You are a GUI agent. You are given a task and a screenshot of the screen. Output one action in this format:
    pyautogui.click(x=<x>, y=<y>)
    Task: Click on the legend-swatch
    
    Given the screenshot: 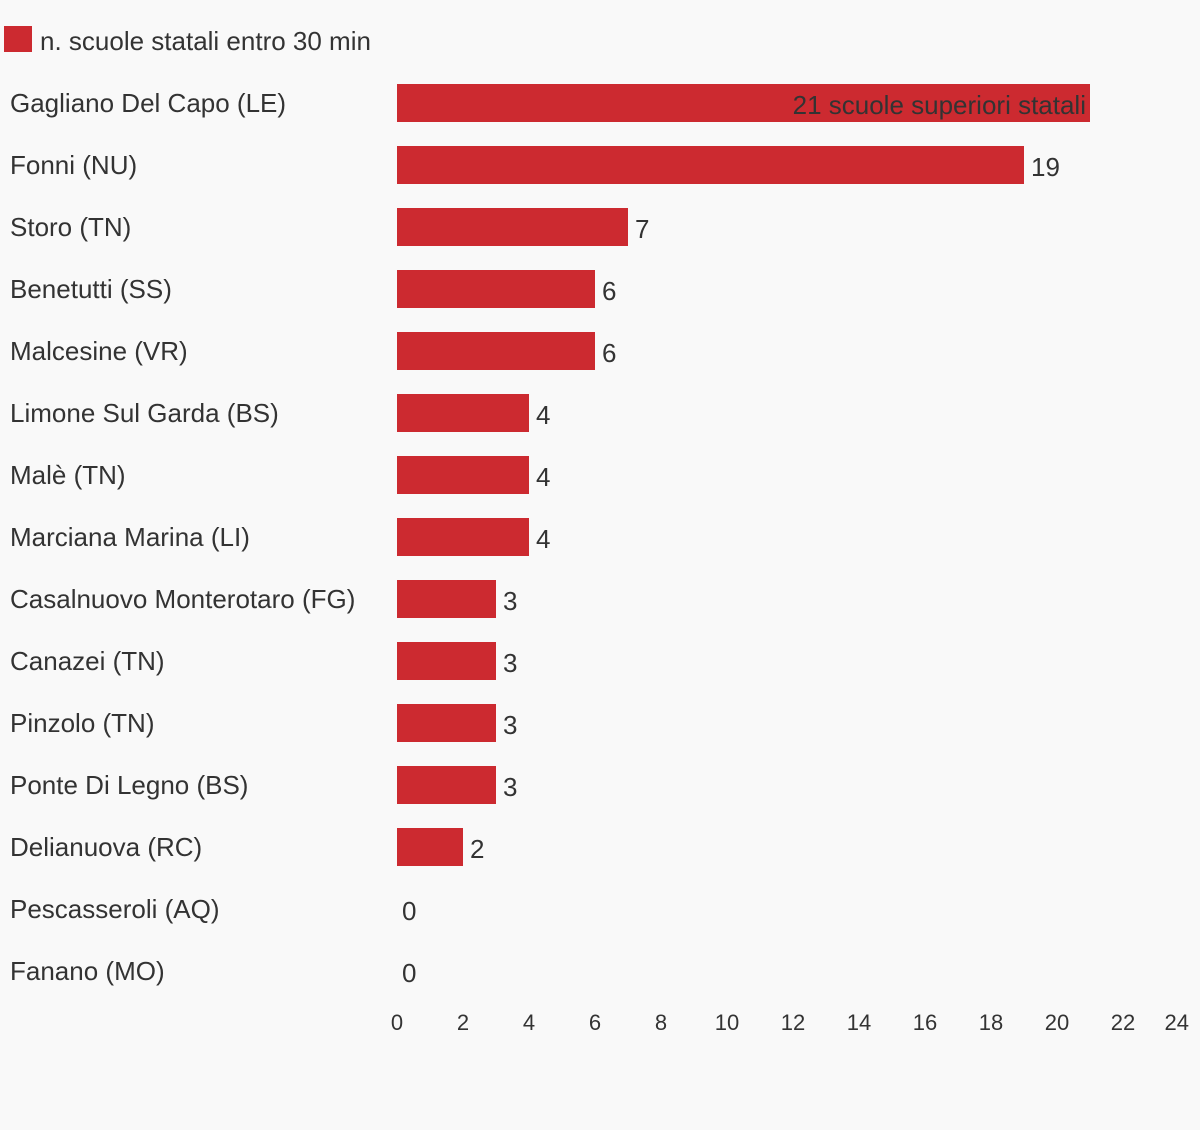 What is the action you would take?
    pyautogui.click(x=18, y=39)
    